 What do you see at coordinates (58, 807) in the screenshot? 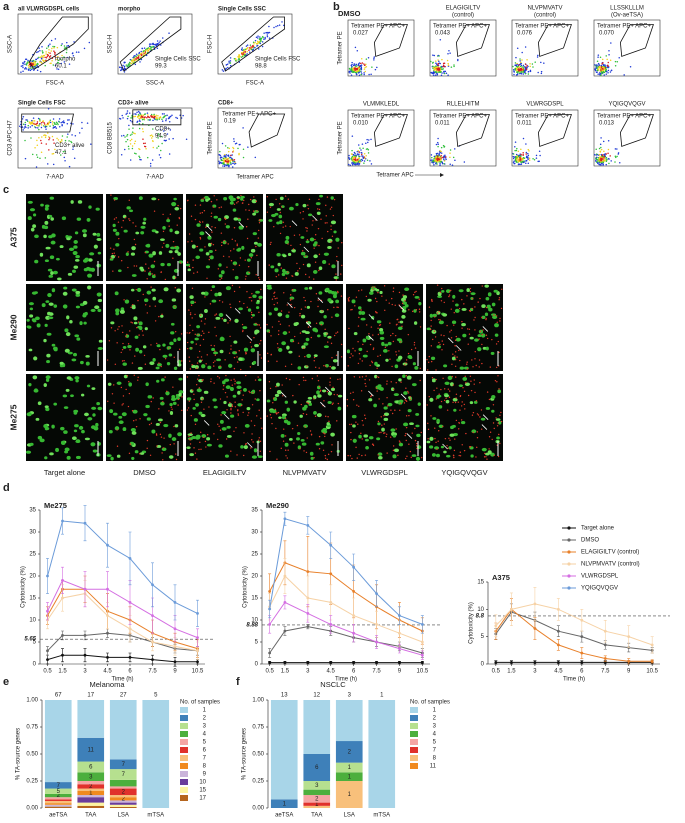
I see `bar-segment` at bounding box center [58, 807].